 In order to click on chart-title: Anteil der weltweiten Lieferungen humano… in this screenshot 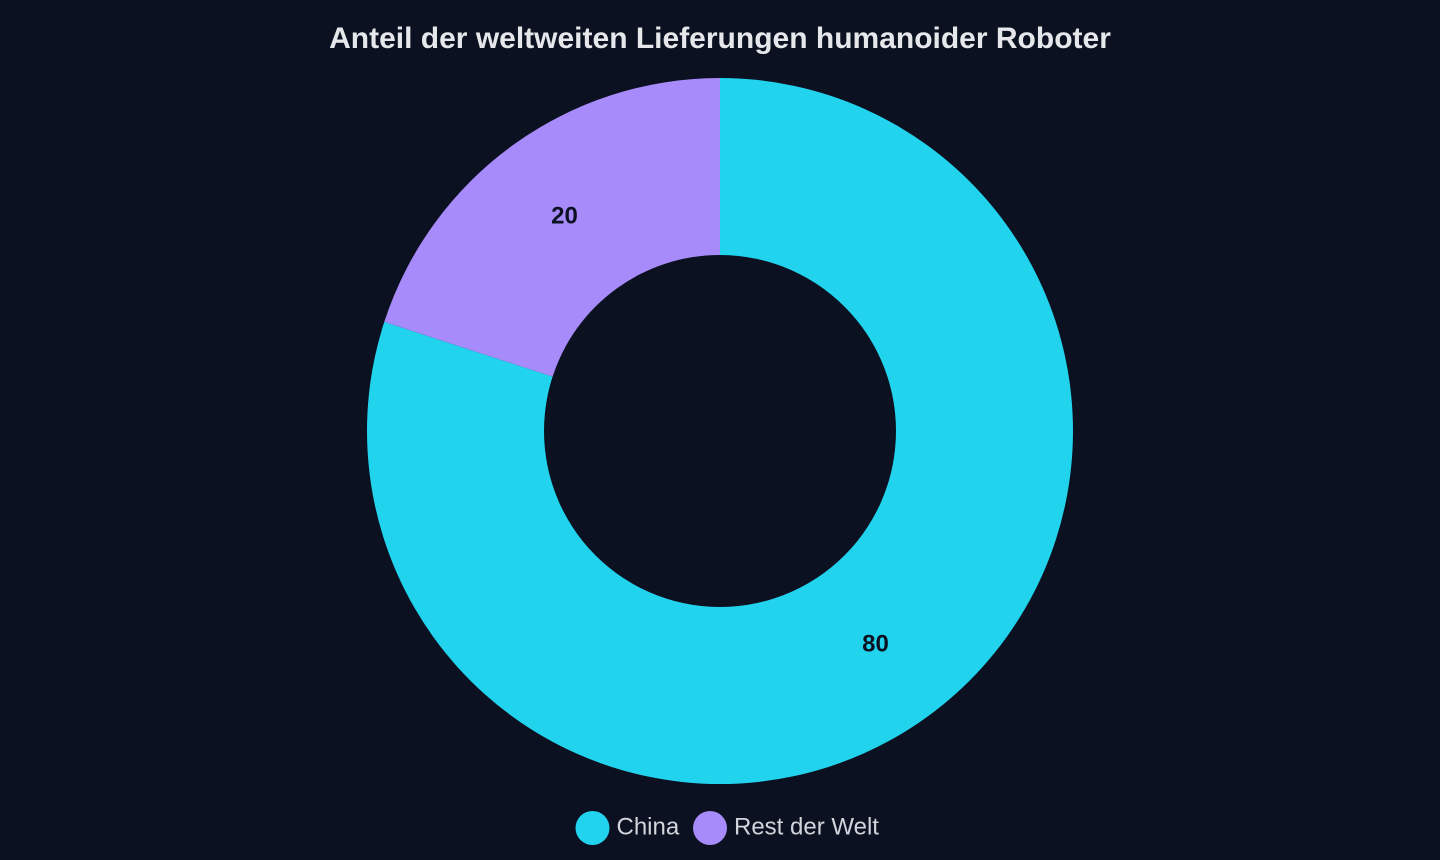, I will do `click(720, 38)`.